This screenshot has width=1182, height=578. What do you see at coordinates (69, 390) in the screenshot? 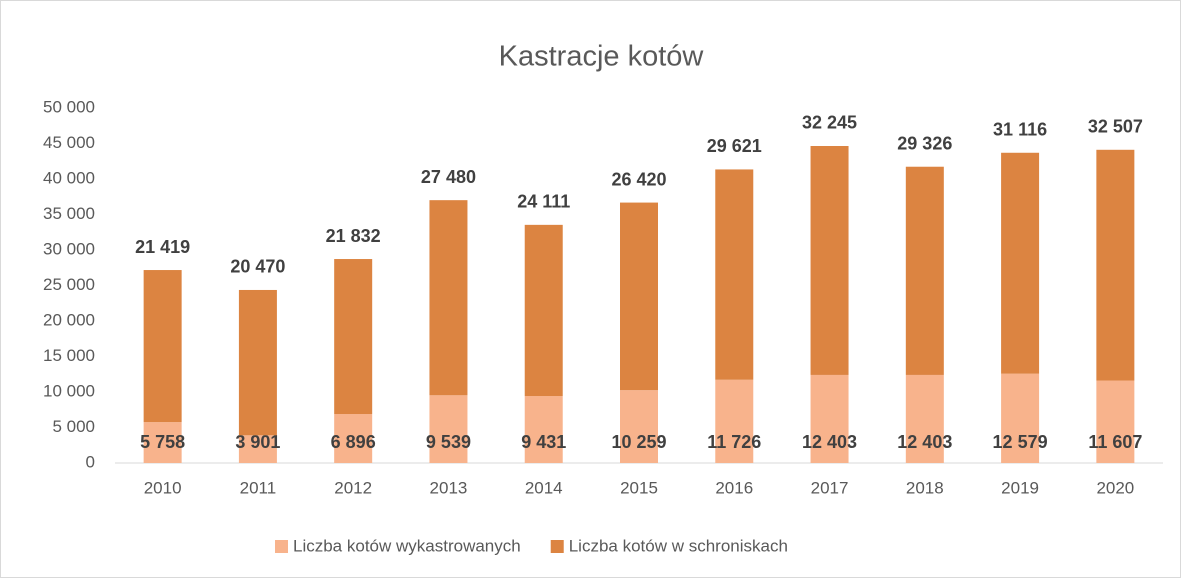
I see `y-tick-label: 10 000` at bounding box center [69, 390].